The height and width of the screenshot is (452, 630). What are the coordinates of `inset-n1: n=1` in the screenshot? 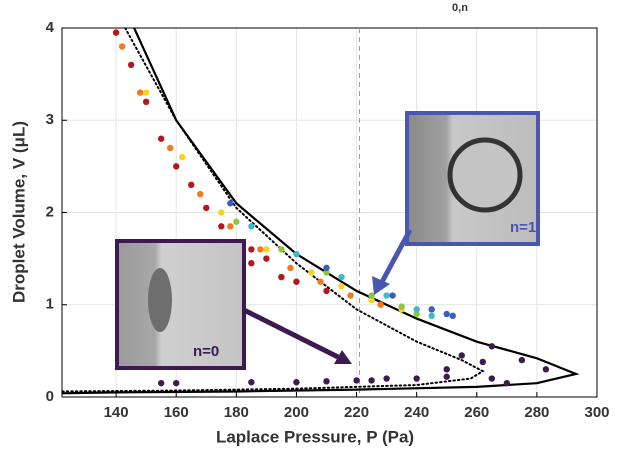 It's located at (456, 203).